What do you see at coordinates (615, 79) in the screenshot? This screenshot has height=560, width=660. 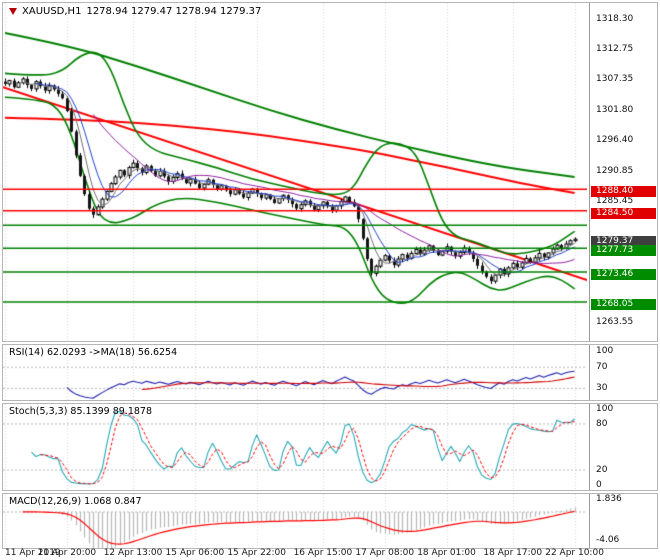 I see `axis-price-label: 1307.35` at bounding box center [615, 79].